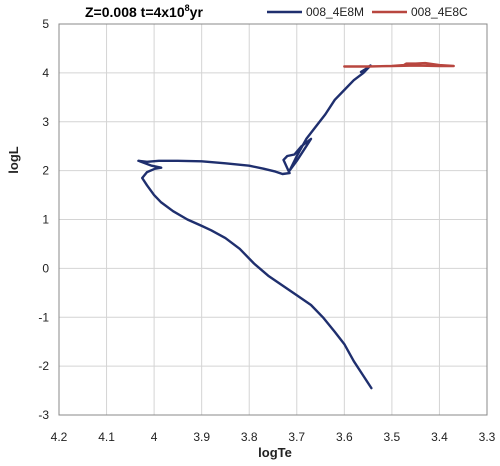 This screenshot has height=466, width=500. I want to click on legend: 008_4E8M 008_4E8C, so click(367, 12).